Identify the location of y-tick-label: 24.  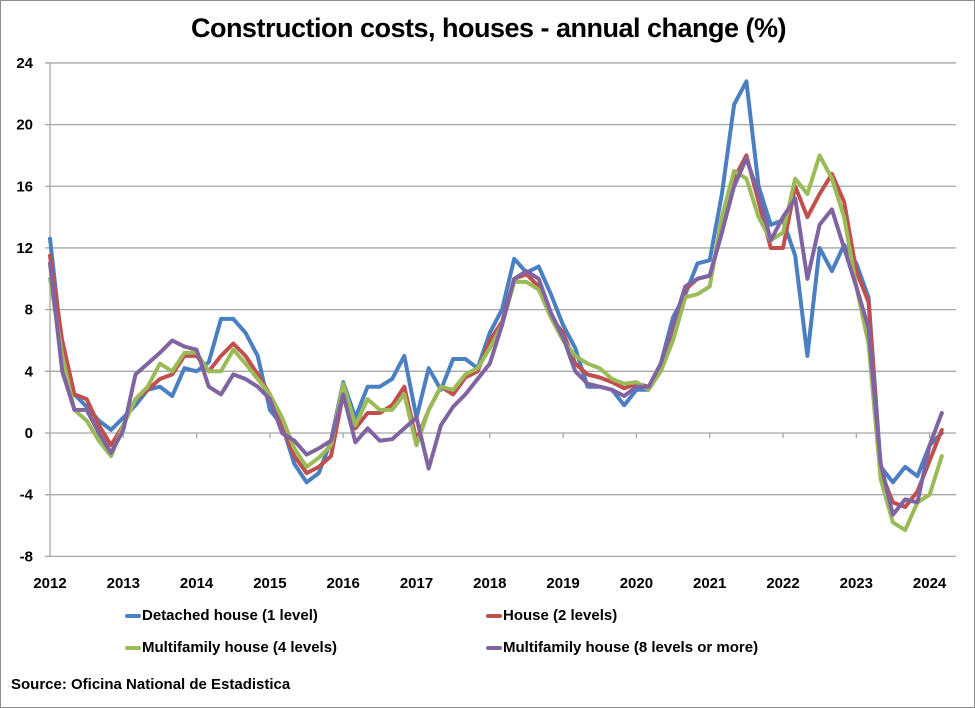
(24, 63).